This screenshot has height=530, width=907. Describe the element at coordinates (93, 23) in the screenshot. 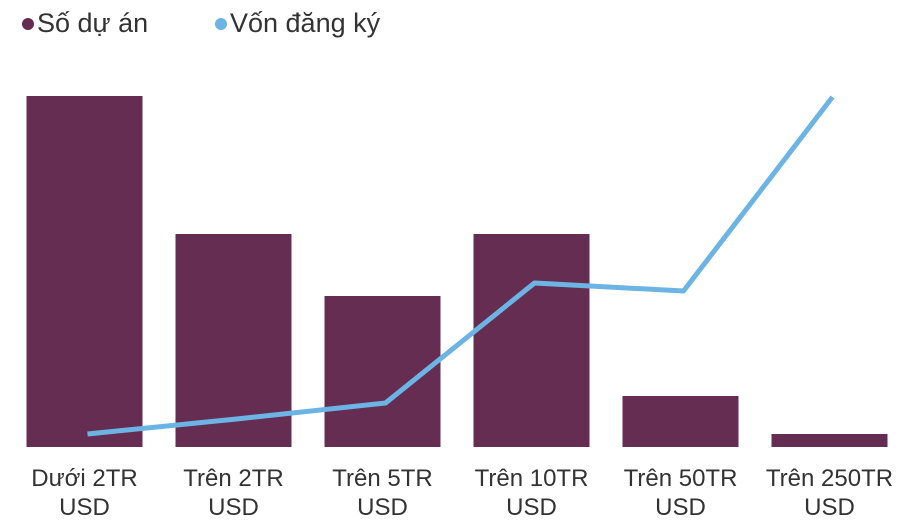

I see `legend-label: Số dự án` at that location.